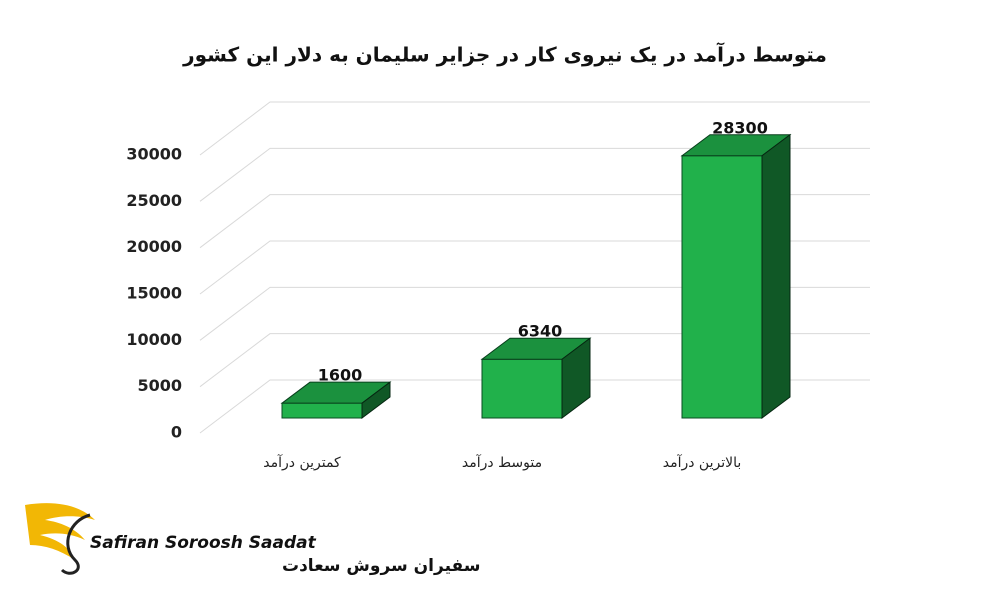  I want to click on y-tick-label: 0, so click(176, 432).